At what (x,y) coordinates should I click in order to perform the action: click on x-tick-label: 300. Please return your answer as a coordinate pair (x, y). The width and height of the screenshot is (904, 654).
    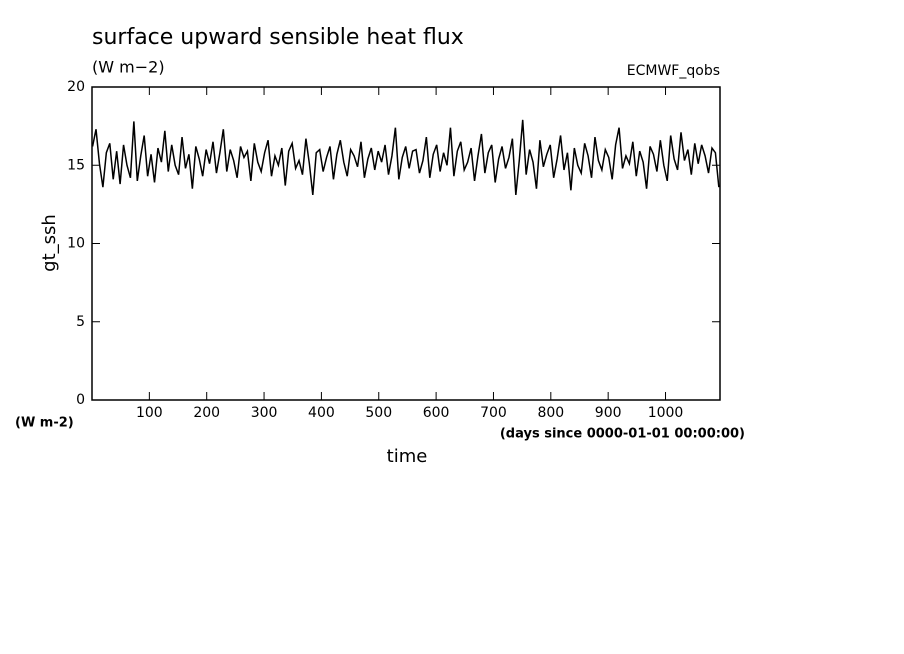
    Looking at the image, I should click on (264, 413).